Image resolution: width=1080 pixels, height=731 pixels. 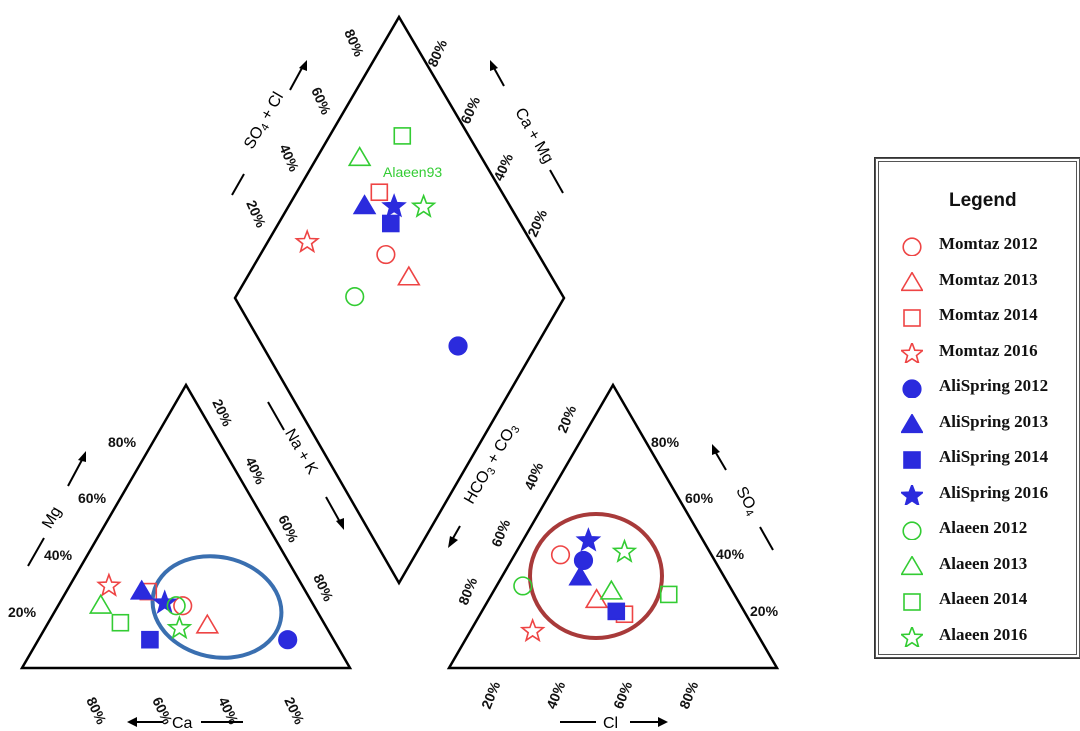 What do you see at coordinates (764, 611) in the screenshot?
I see `anion-so4-tick-20: 20%` at bounding box center [764, 611].